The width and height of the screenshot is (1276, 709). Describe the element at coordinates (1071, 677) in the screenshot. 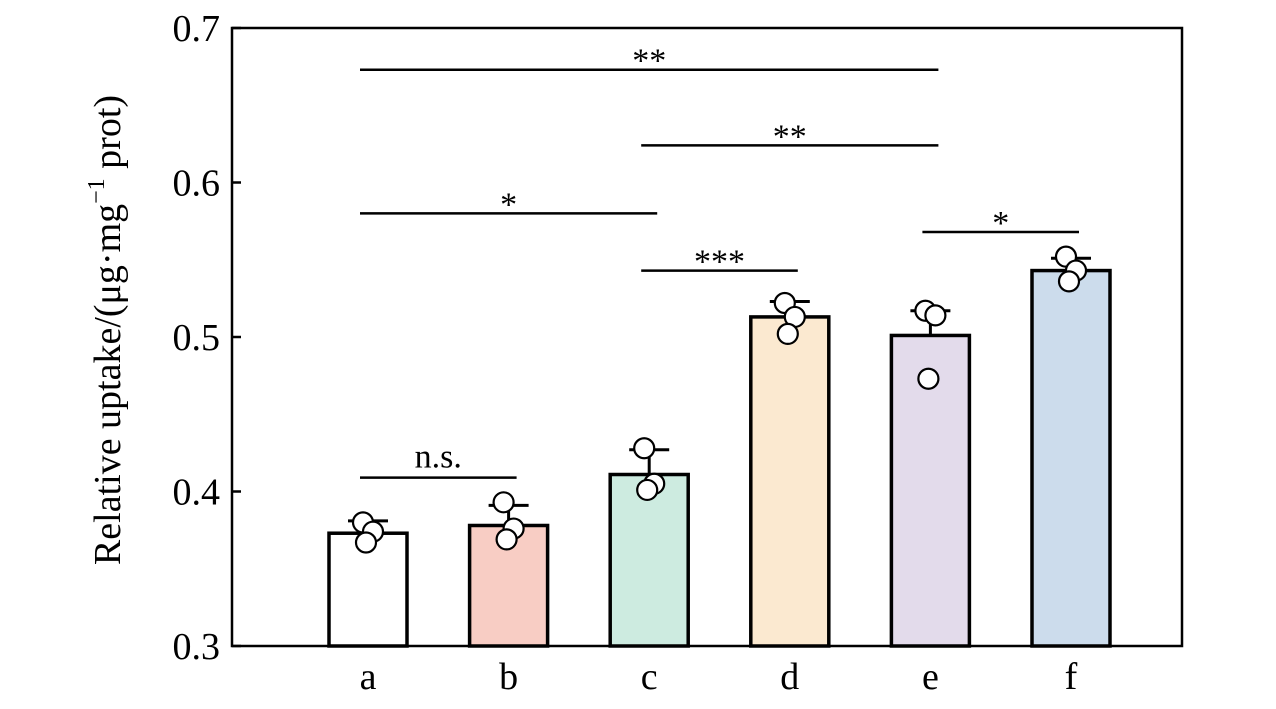

I see `x-tick-label-f: f` at that location.